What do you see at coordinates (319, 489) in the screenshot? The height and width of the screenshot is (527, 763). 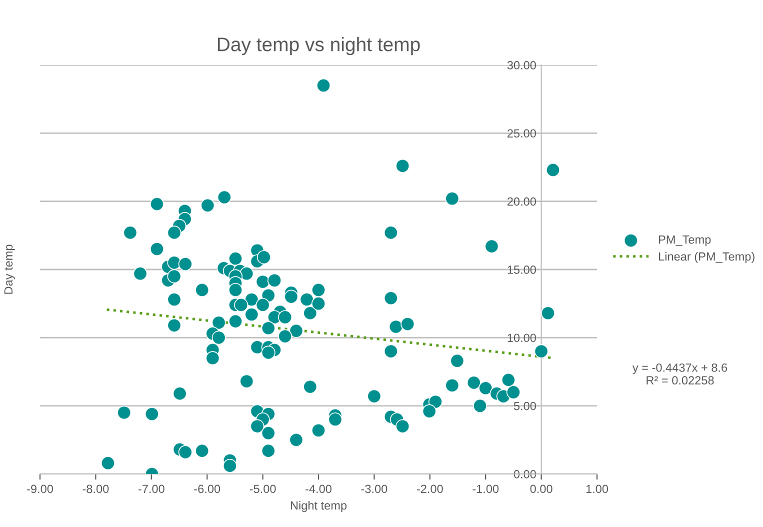 I see `x-tick-label: -4.00` at bounding box center [319, 489].